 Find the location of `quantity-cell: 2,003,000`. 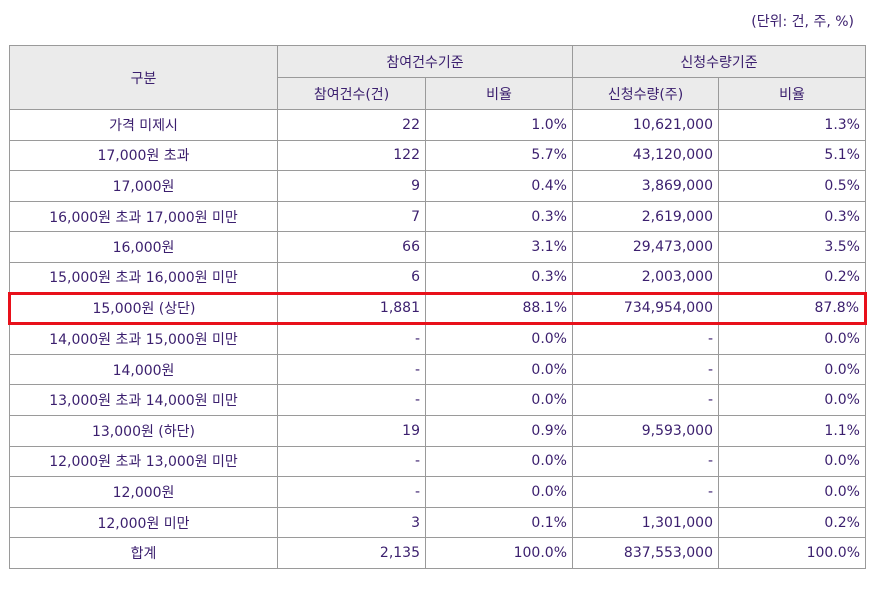

quantity-cell: 2,003,000 is located at coordinates (645, 277).